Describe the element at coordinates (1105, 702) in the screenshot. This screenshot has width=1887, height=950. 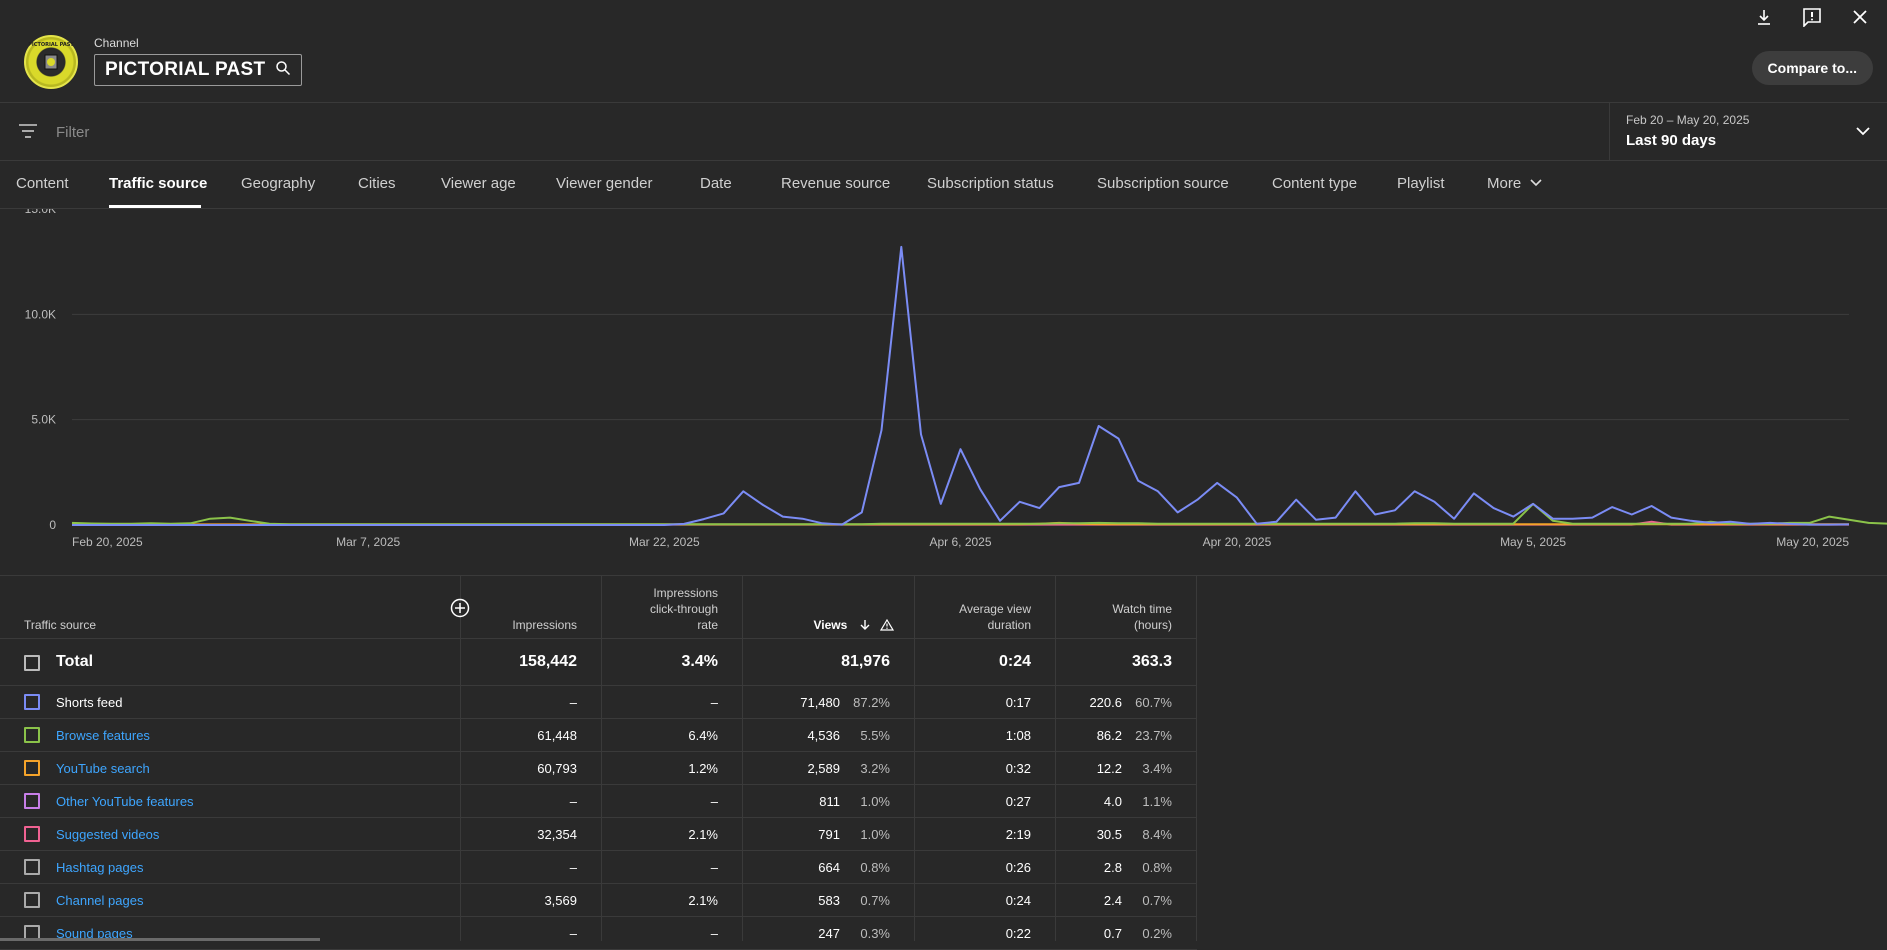
I see `watch-value: 220.6` at that location.